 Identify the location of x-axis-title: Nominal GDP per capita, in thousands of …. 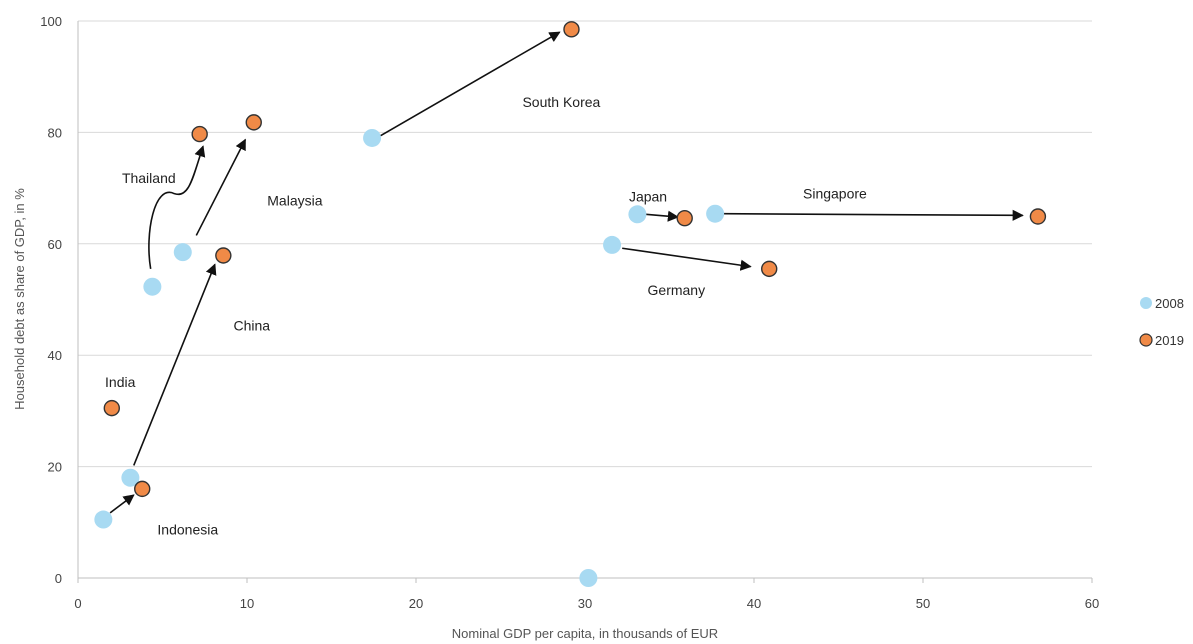
(585, 633).